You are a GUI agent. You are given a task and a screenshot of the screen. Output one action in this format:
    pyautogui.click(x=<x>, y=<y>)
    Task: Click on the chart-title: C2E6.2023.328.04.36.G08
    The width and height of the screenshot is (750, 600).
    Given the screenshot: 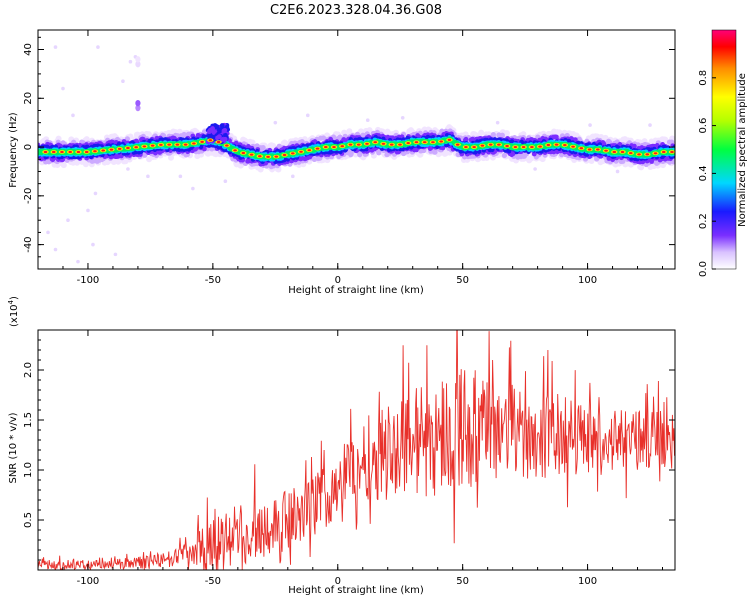 What is the action you would take?
    pyautogui.click(x=356, y=10)
    